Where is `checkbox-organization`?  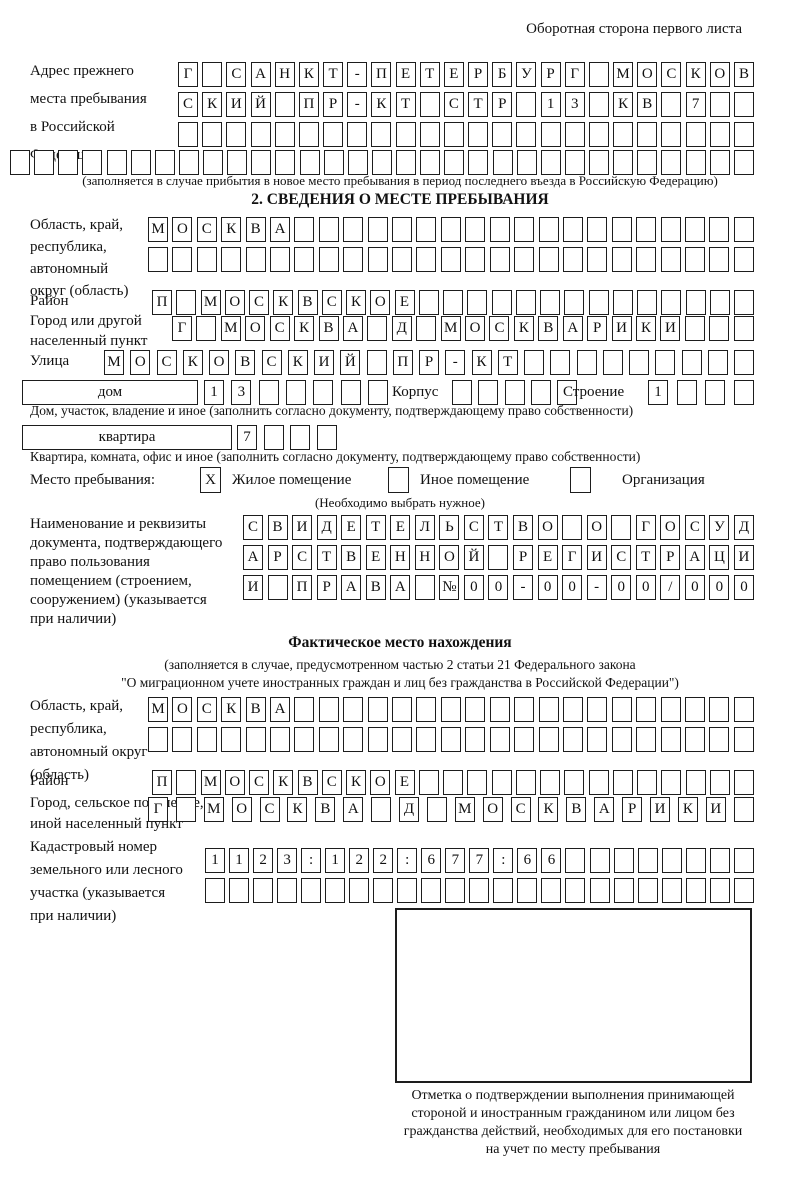 checkbox-organization is located at coordinates (580, 480).